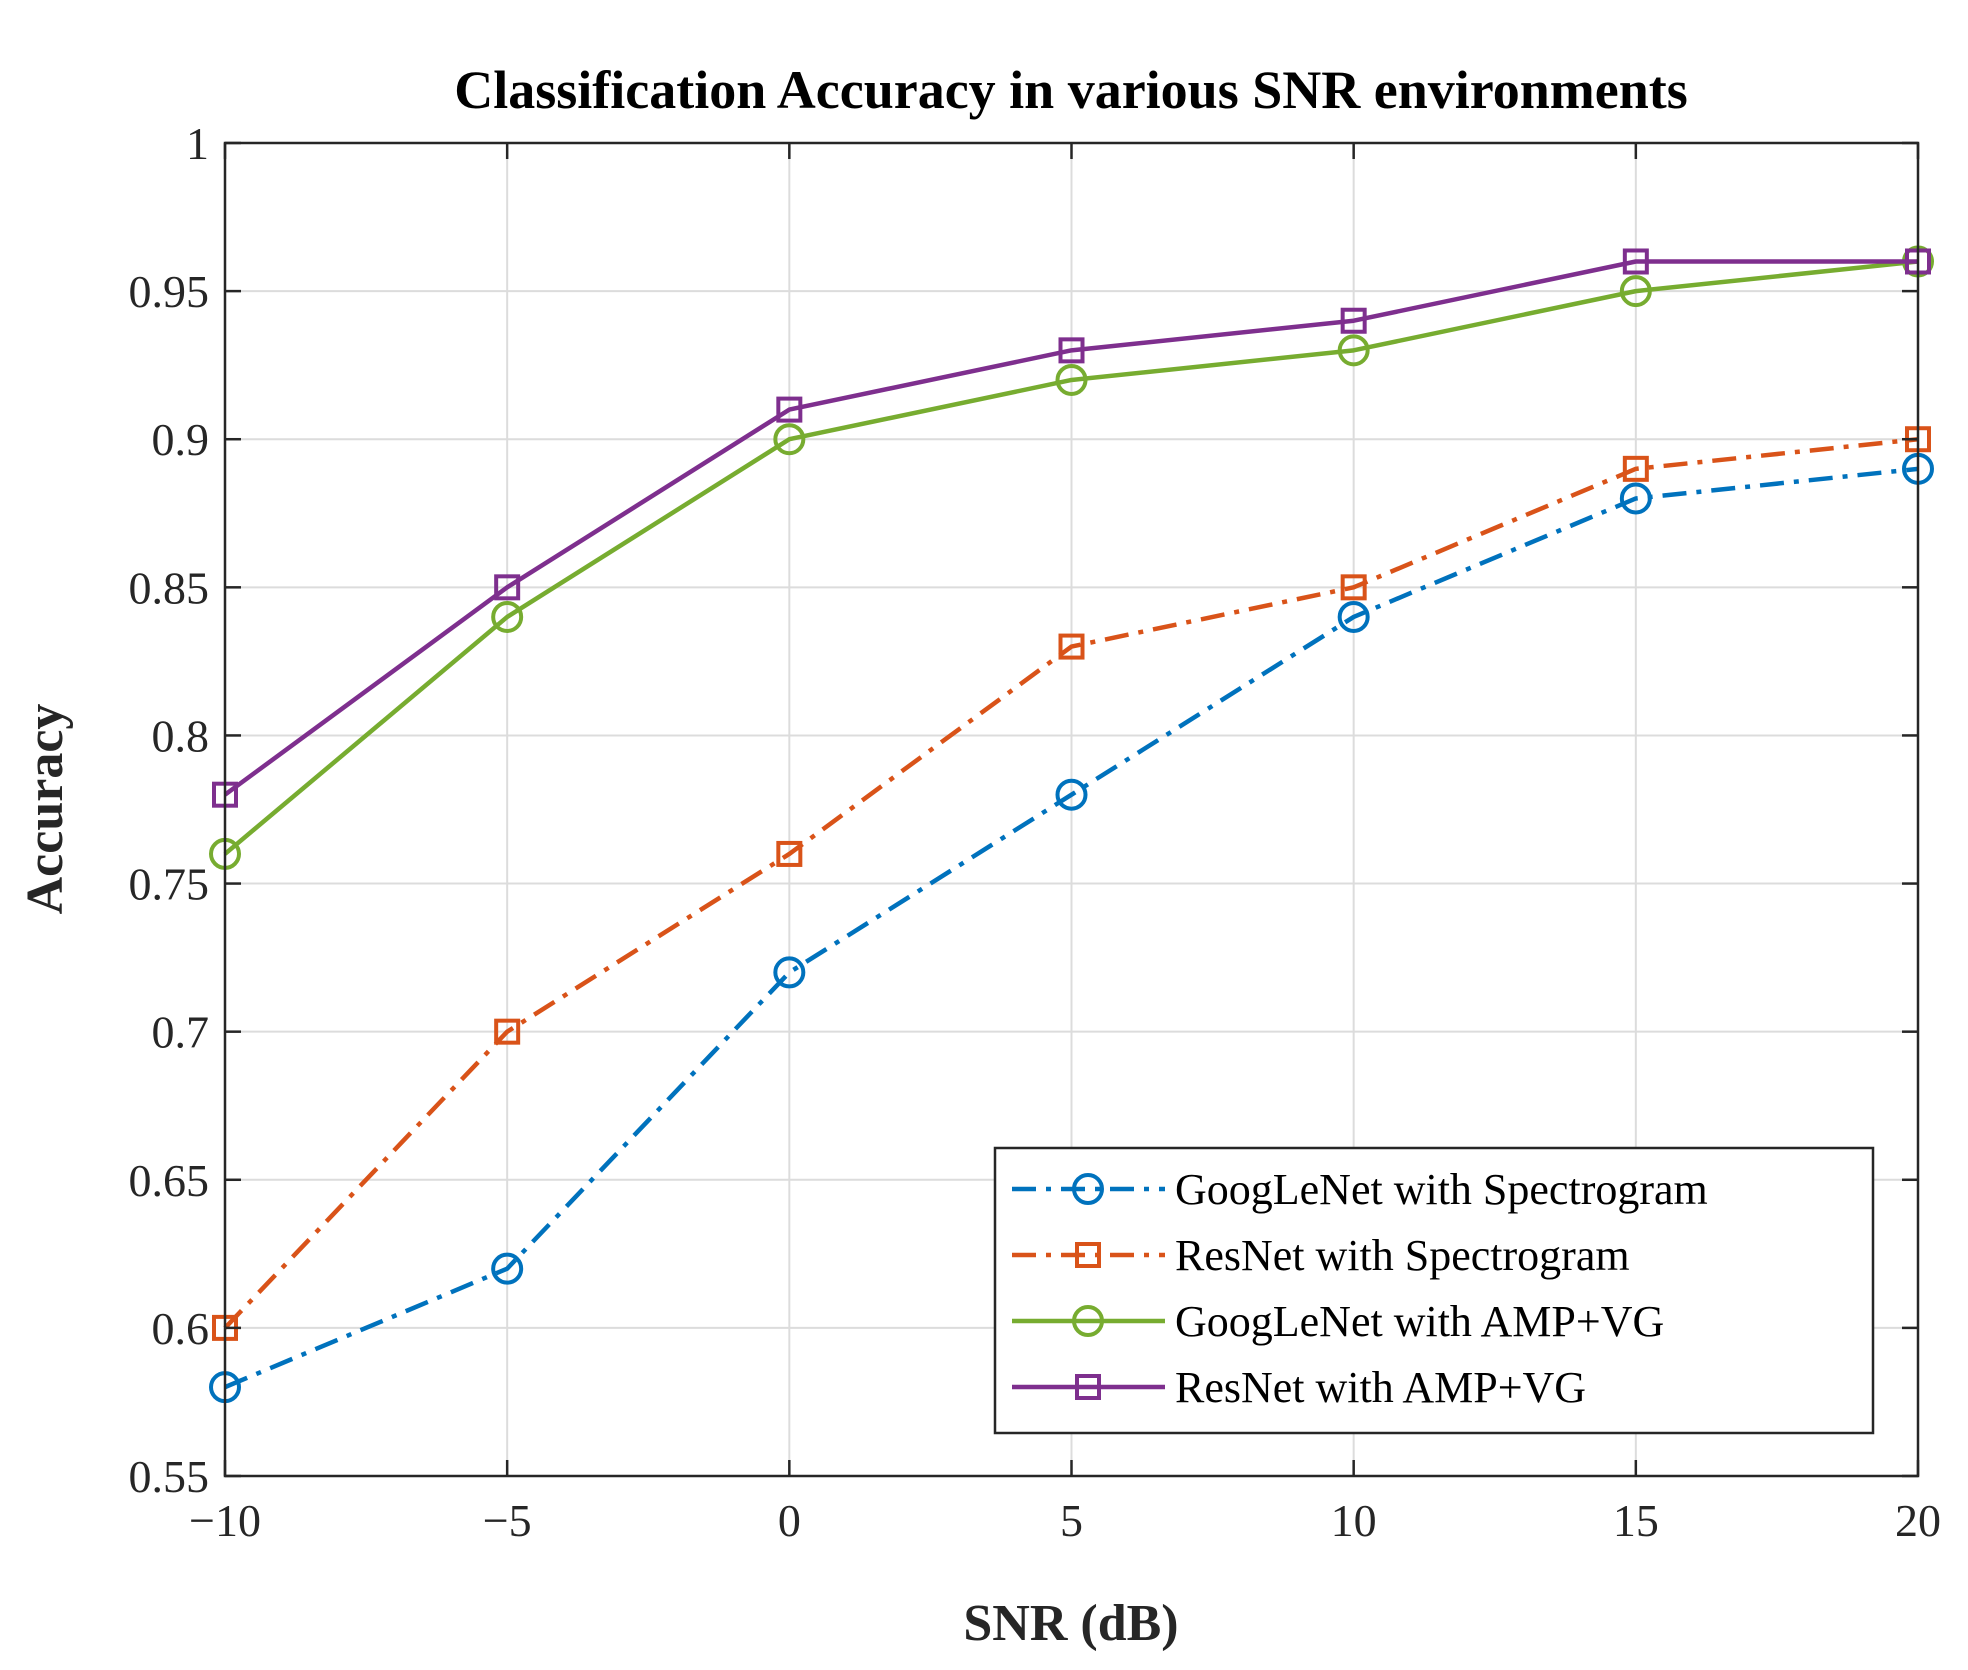 The image size is (1968, 1670). I want to click on legend-label: GoogLeNet with Spectrogram, so click(1441, 1189).